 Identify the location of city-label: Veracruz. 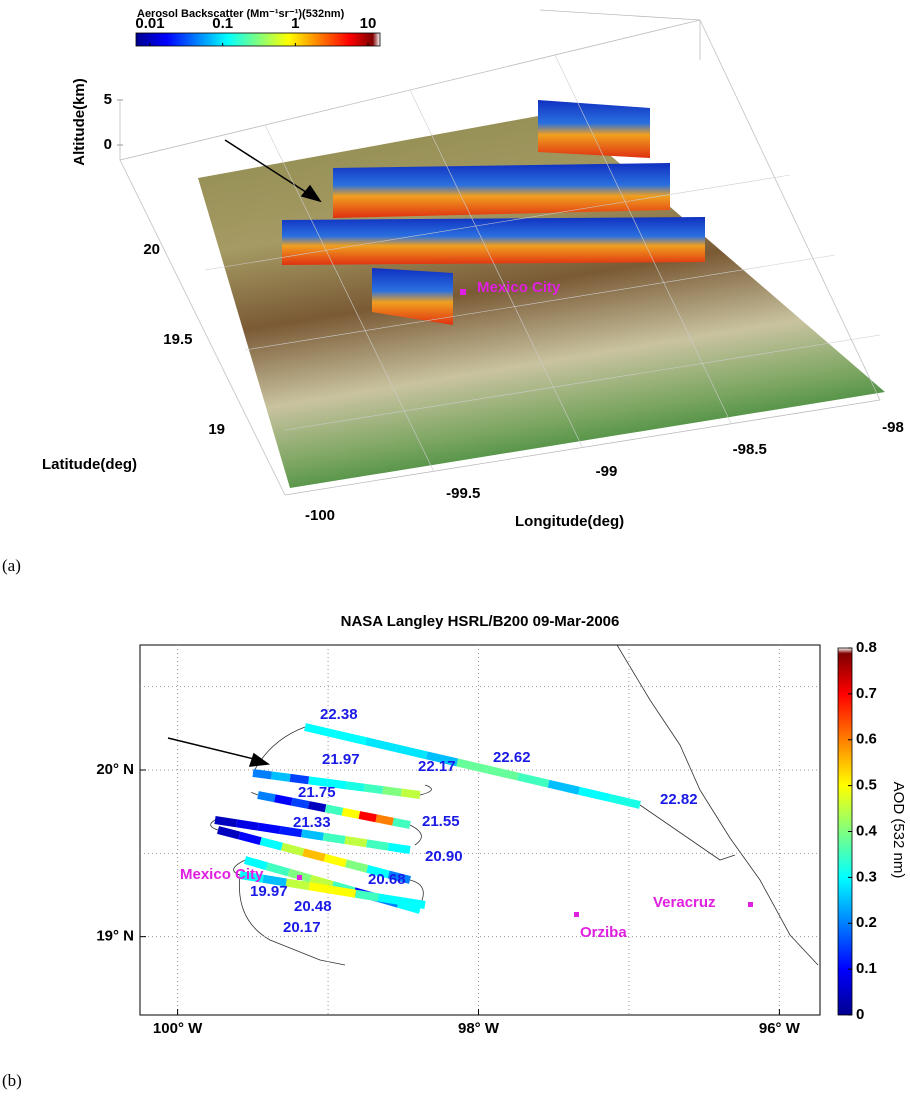
(684, 902).